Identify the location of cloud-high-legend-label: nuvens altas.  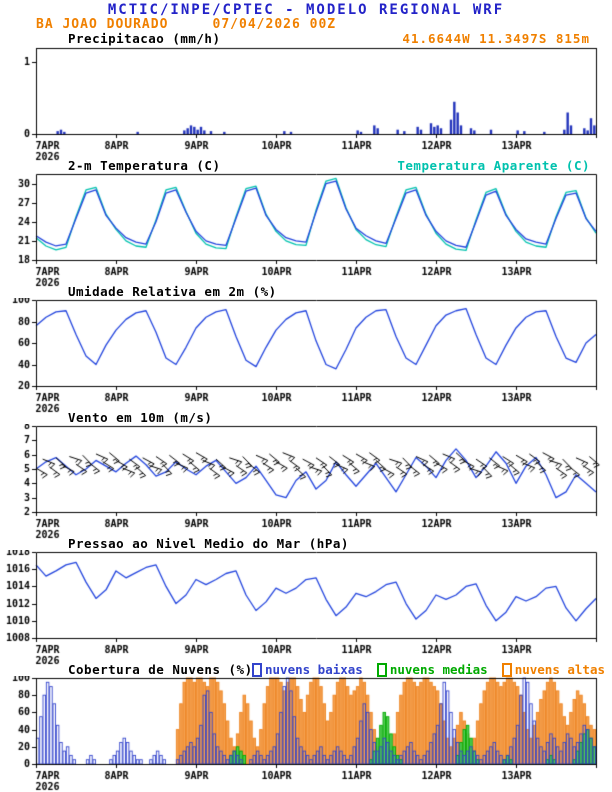
(559, 669).